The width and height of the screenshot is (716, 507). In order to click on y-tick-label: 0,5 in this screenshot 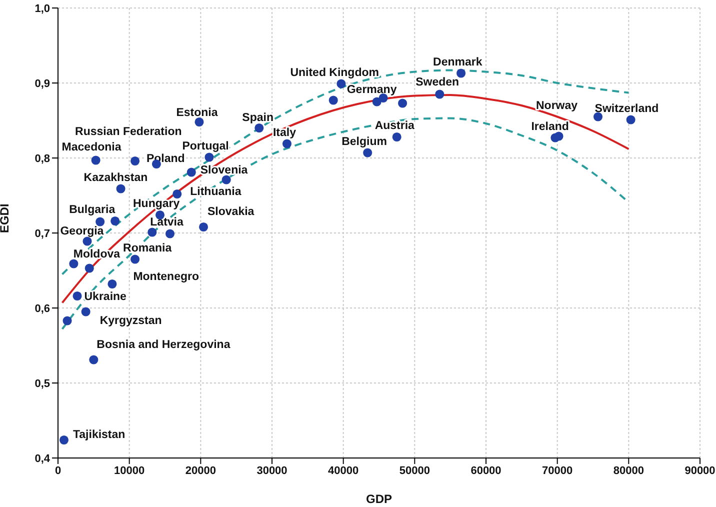, I will do `click(42, 384)`.